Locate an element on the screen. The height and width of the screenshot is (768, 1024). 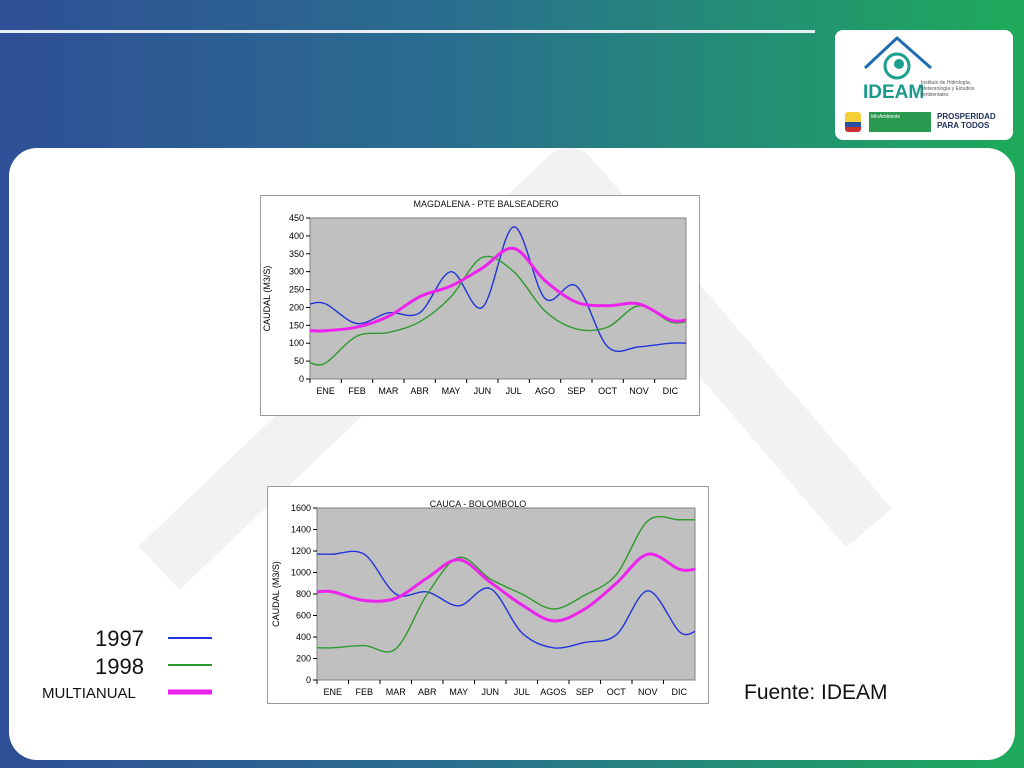
y-tick-label: 450 is located at coordinates (296, 218).